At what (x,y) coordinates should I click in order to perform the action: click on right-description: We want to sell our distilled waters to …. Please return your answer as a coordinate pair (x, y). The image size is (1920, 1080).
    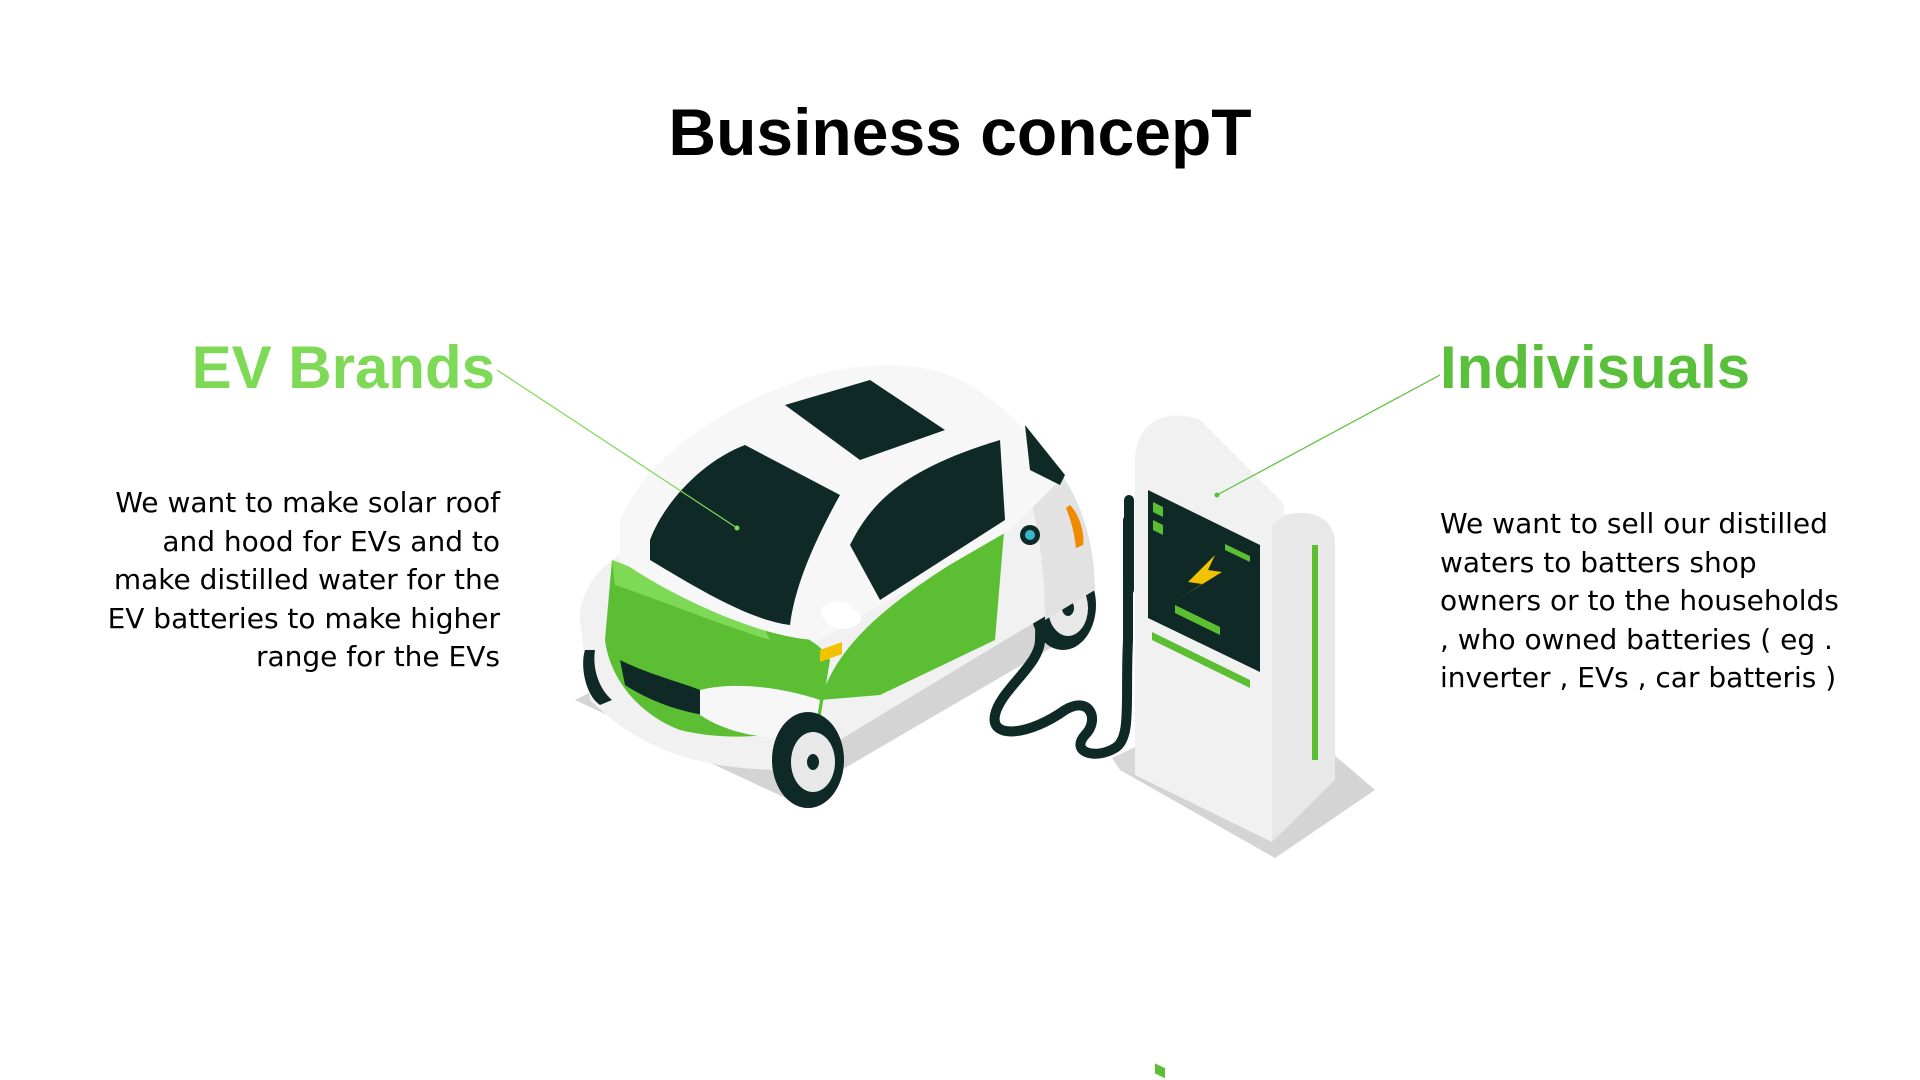
    Looking at the image, I should click on (1639, 600).